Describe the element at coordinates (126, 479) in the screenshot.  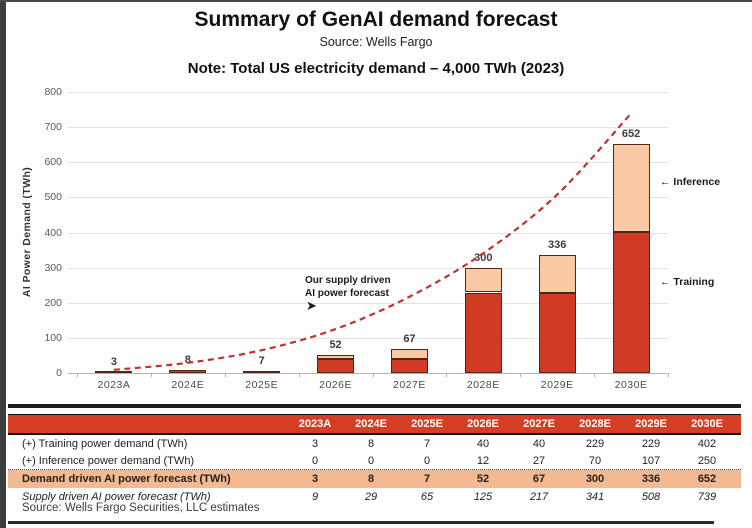
I see `table-row-label: Demand driven AI power forecast (TWh)` at that location.